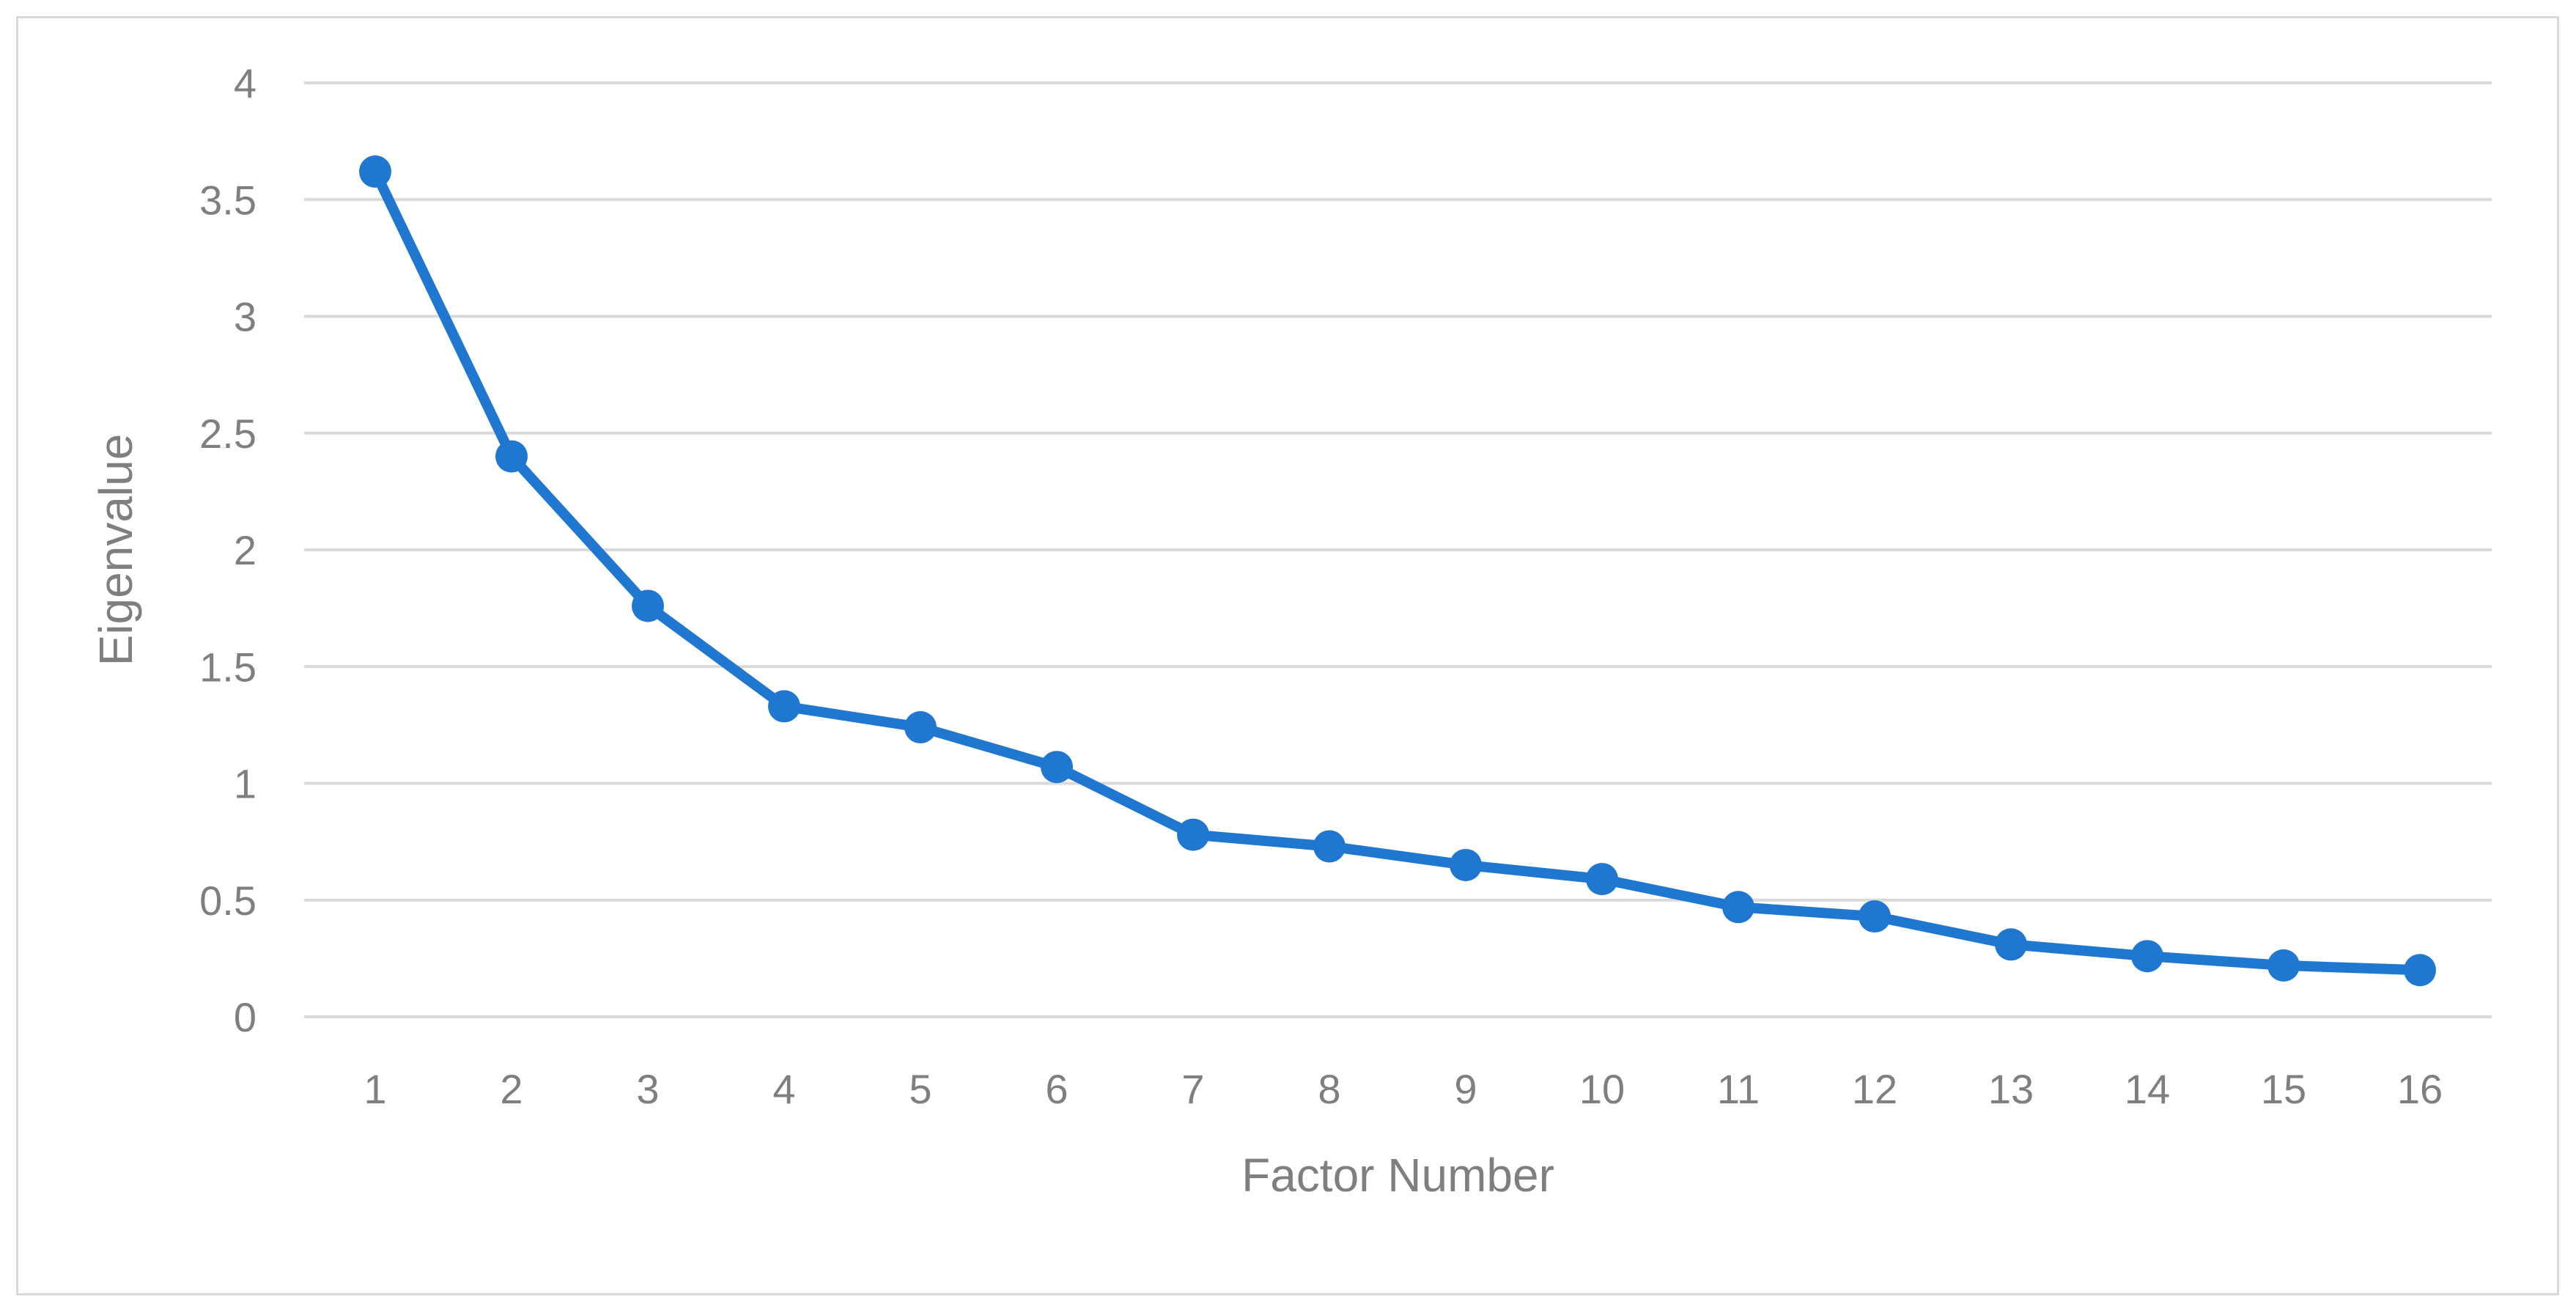 This screenshot has width=2576, height=1313. I want to click on y-tick-label: 1.5, so click(228, 667).